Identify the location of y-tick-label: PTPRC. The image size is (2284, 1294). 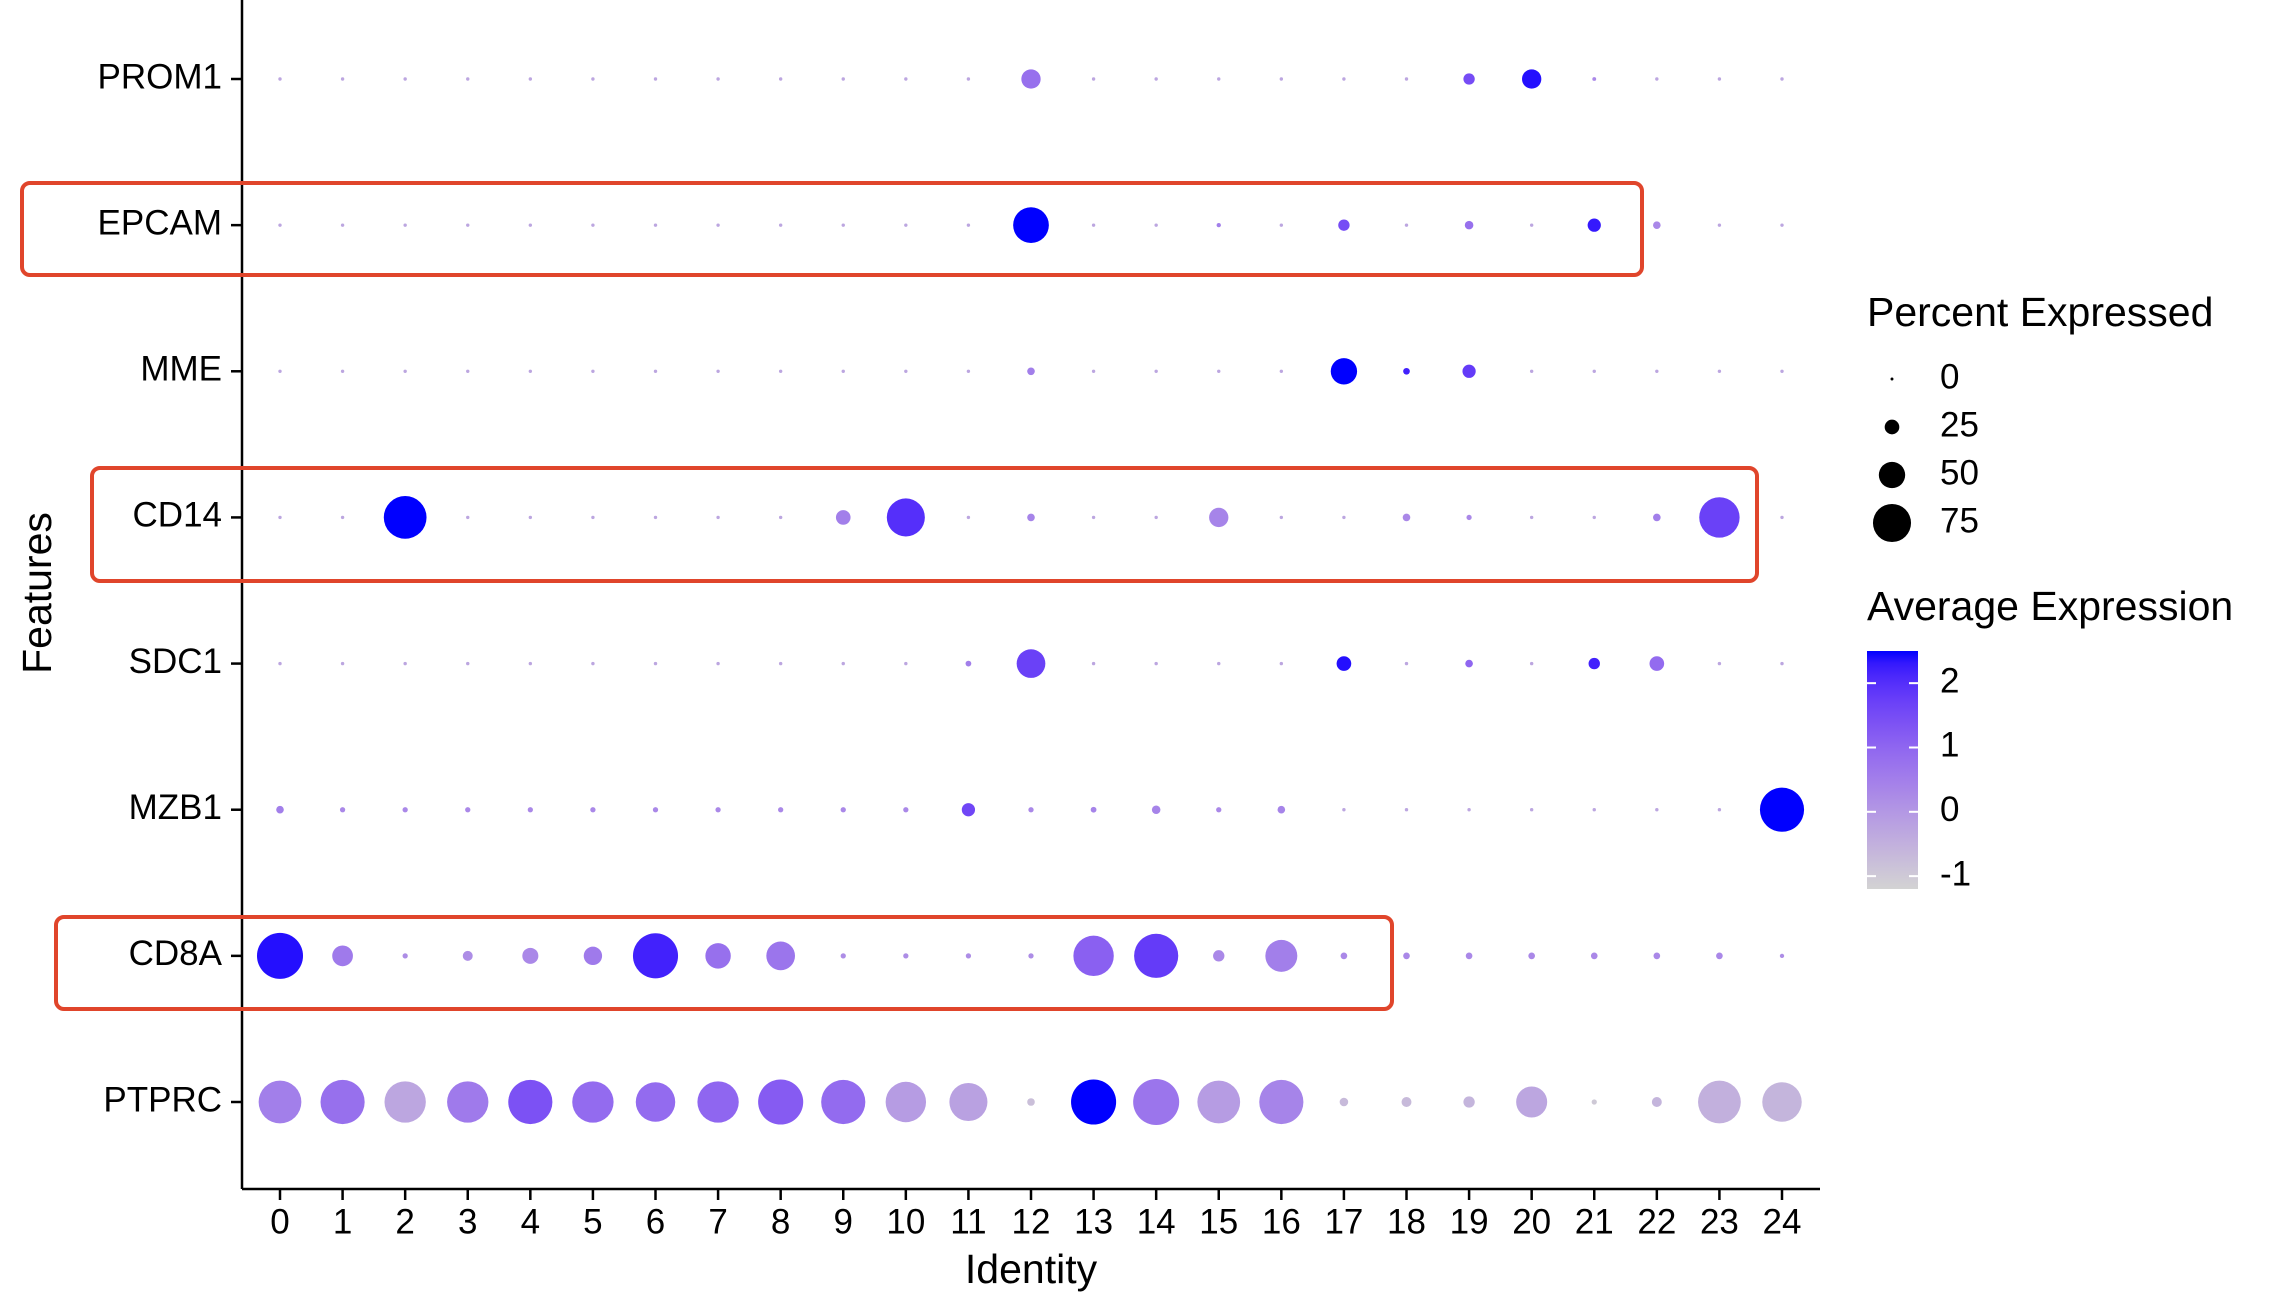
(162, 1099).